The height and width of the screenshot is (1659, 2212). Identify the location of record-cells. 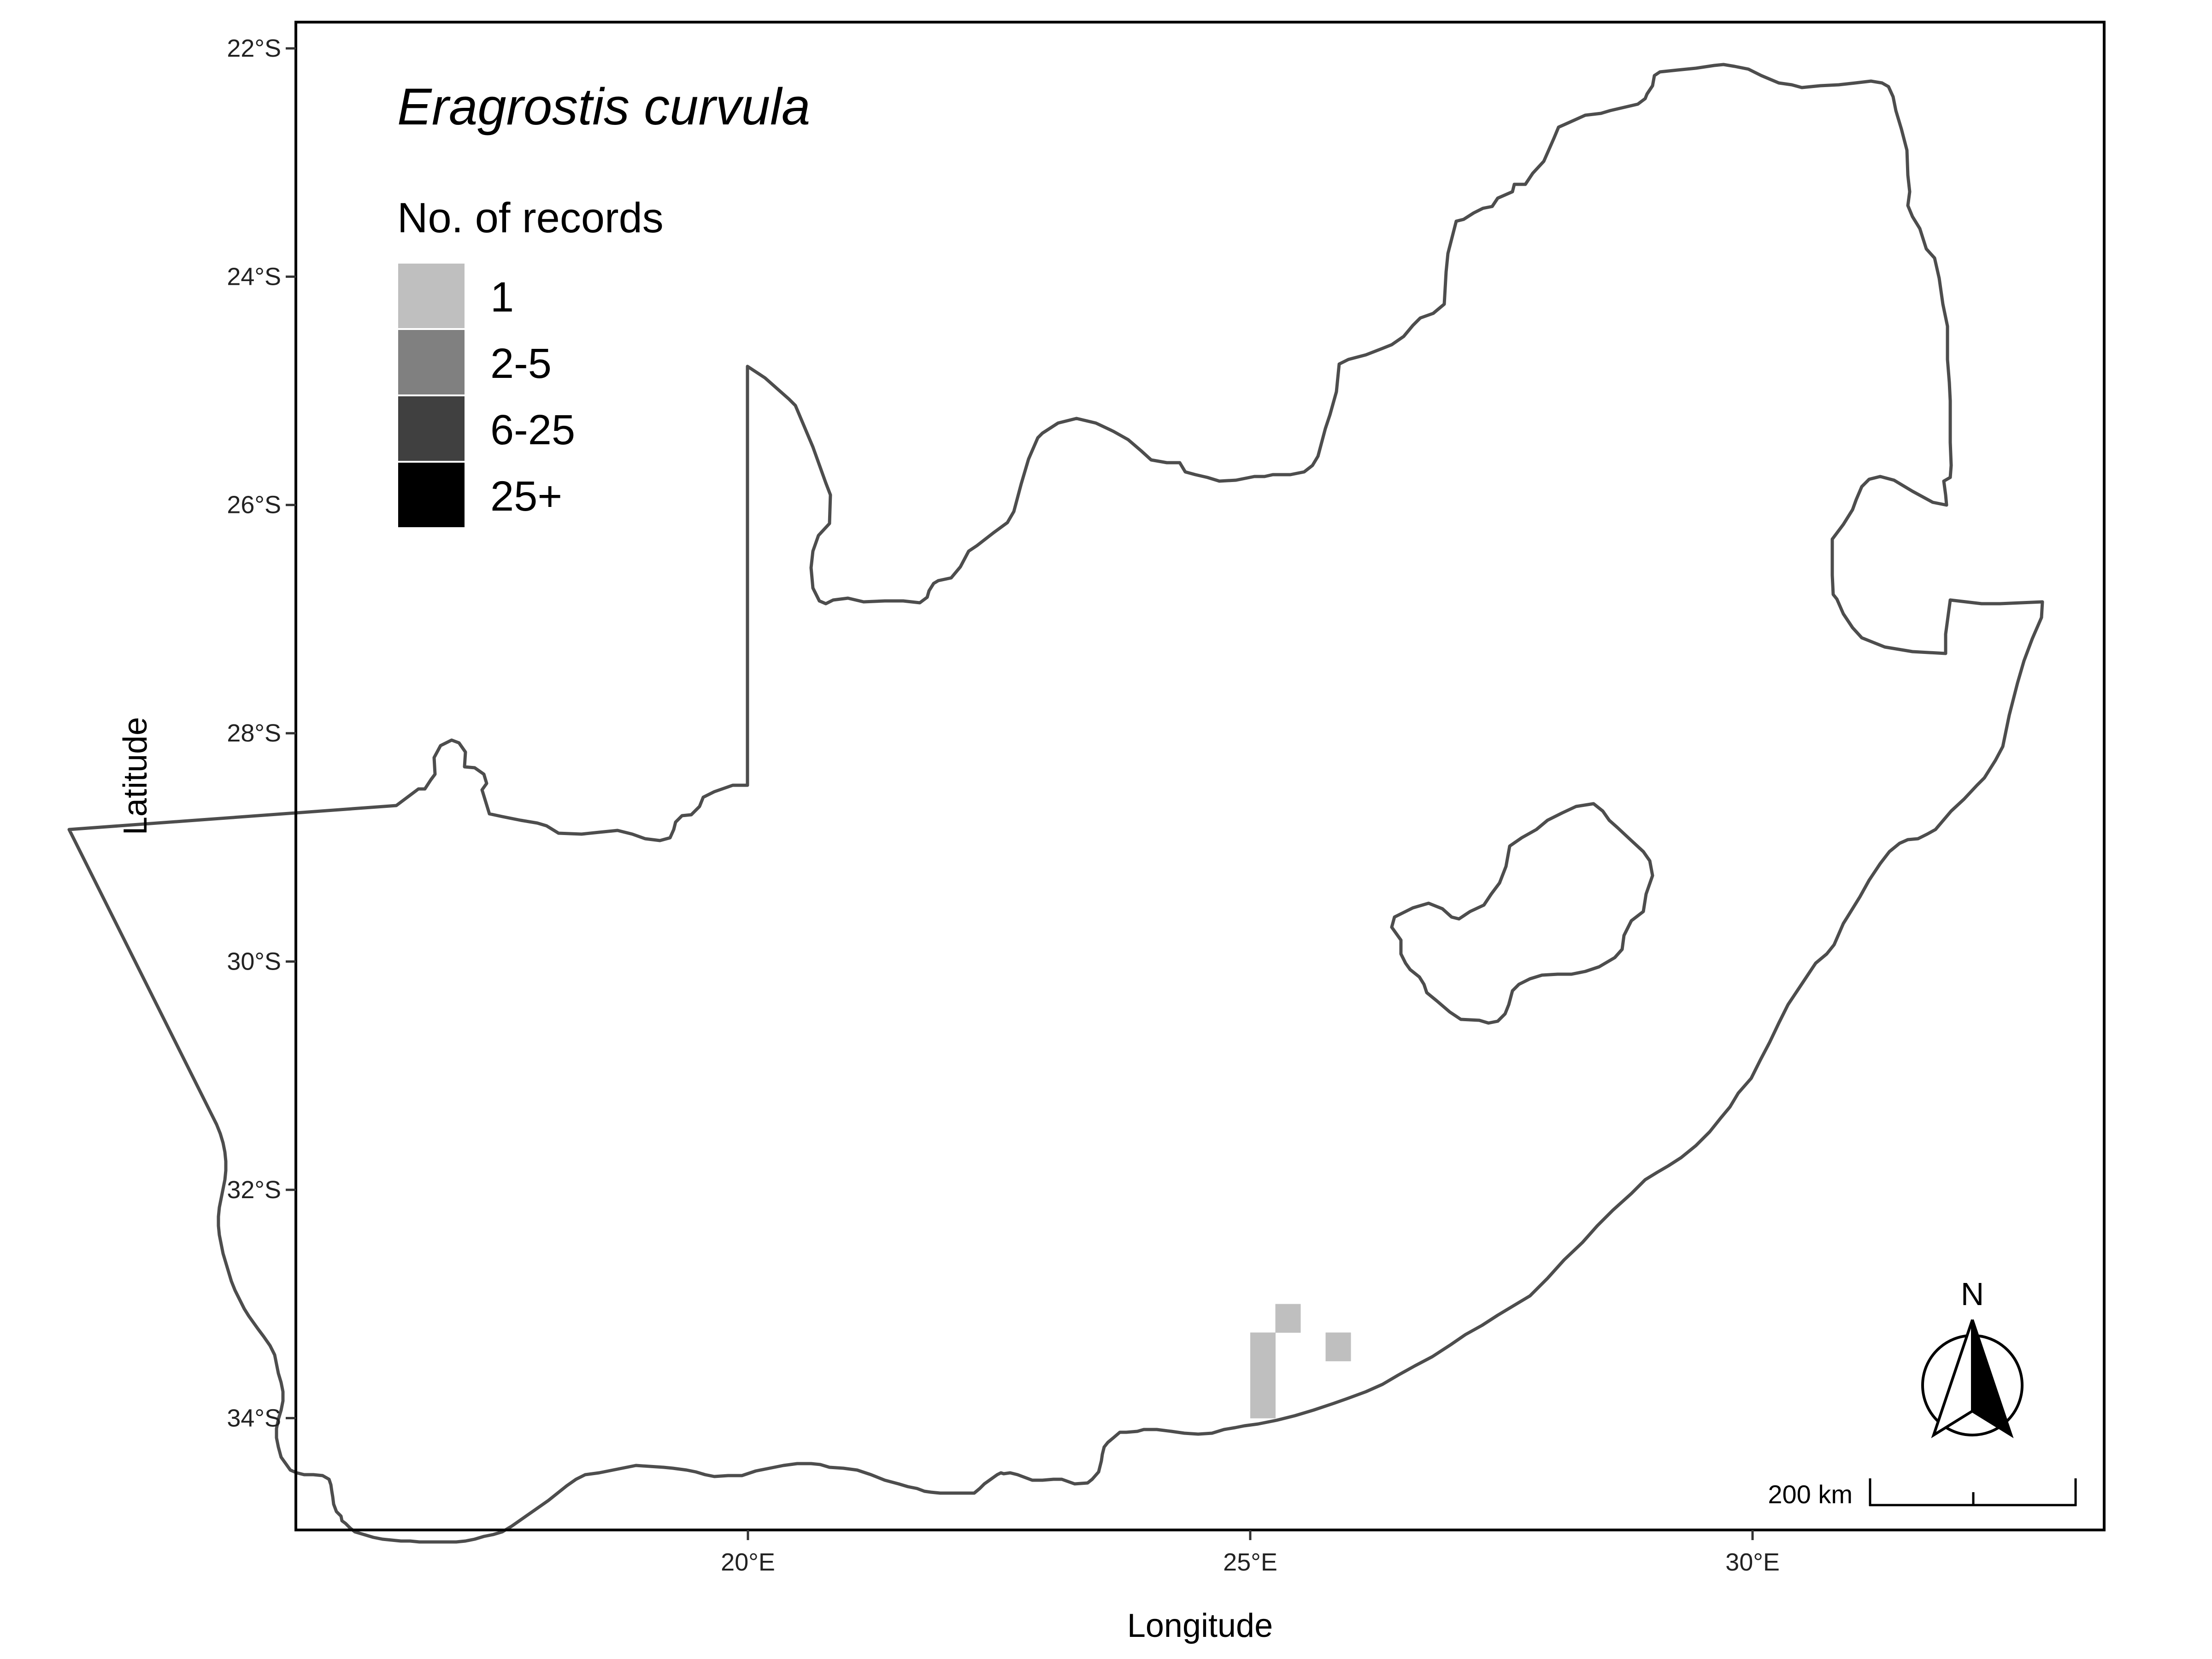
(1300, 1361).